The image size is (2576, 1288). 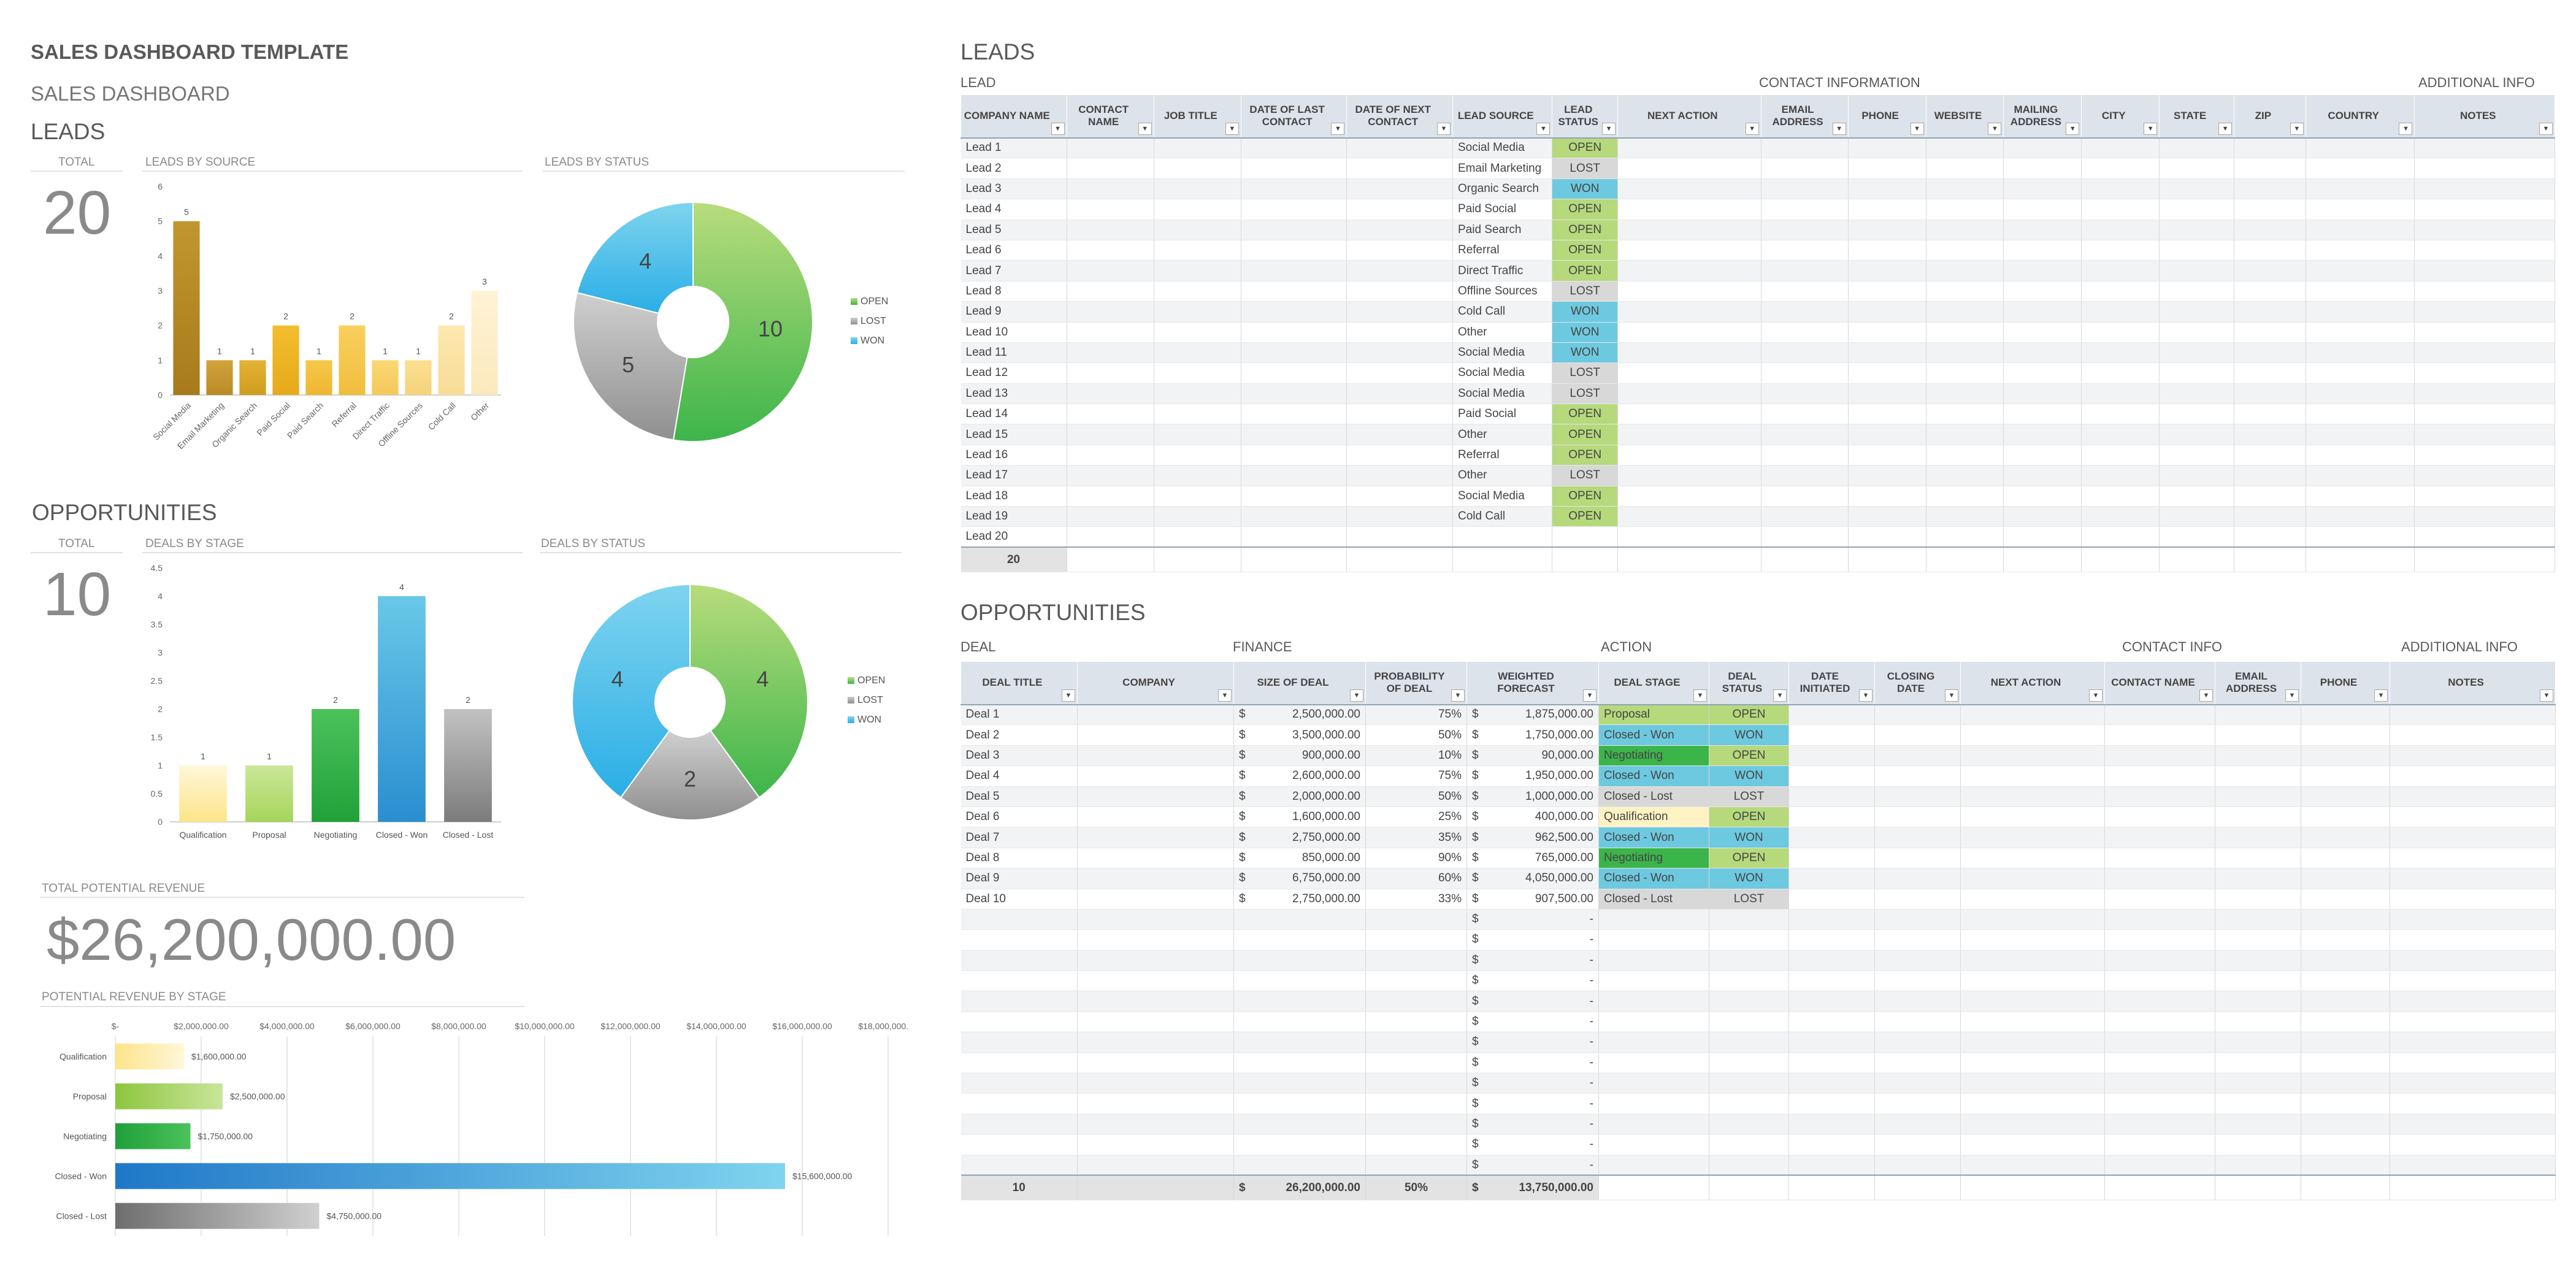 What do you see at coordinates (1653, 878) in the screenshot?
I see `cell-deal-stage: Closed - Won` at bounding box center [1653, 878].